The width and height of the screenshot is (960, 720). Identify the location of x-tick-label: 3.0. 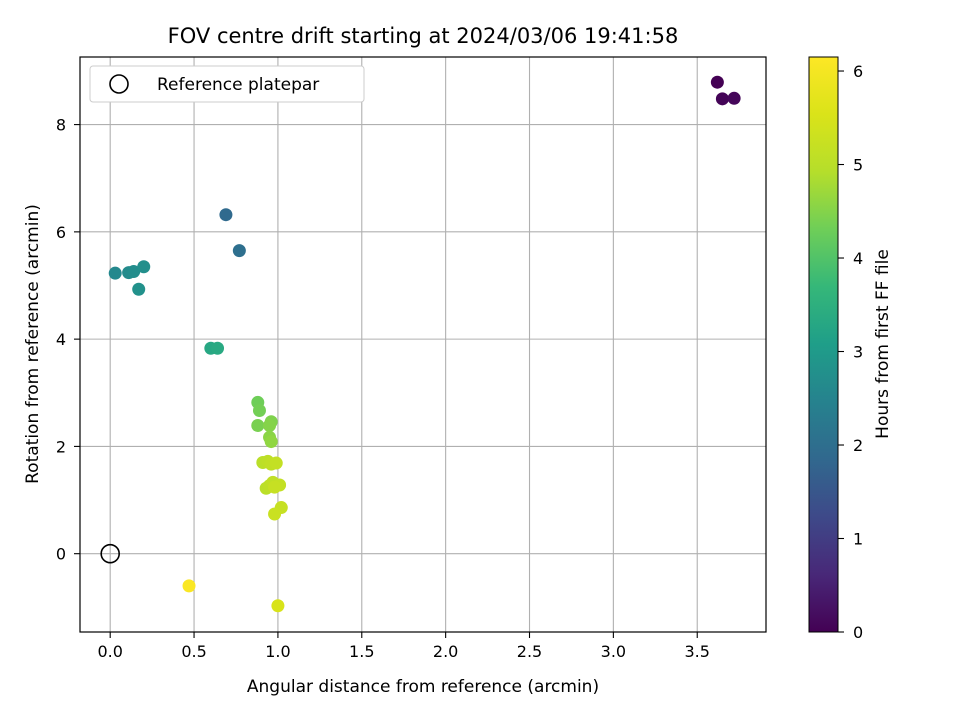
(613, 651).